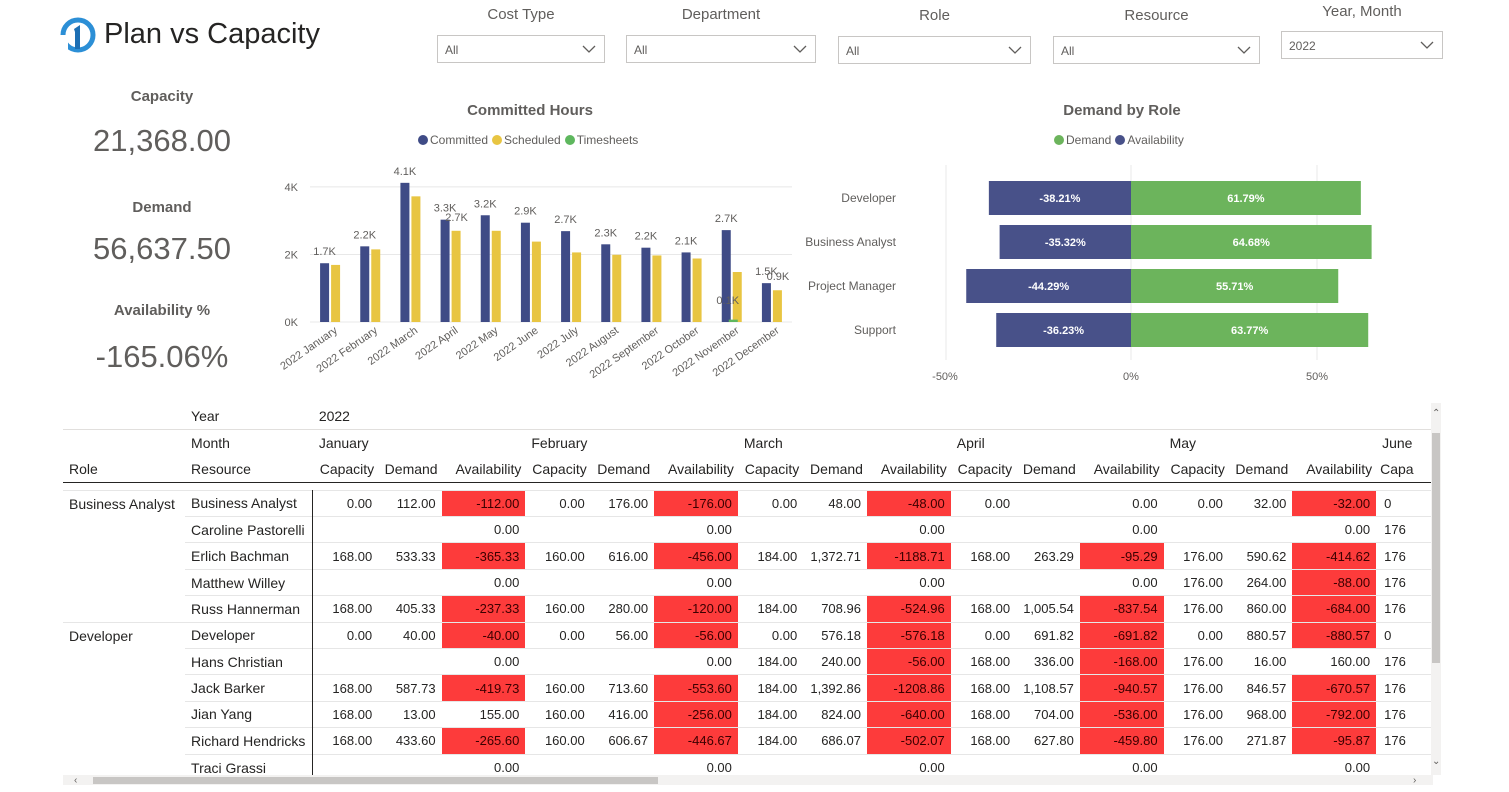 This screenshot has height=792, width=1509. What do you see at coordinates (763, 442) in the screenshot?
I see `month-header: March` at bounding box center [763, 442].